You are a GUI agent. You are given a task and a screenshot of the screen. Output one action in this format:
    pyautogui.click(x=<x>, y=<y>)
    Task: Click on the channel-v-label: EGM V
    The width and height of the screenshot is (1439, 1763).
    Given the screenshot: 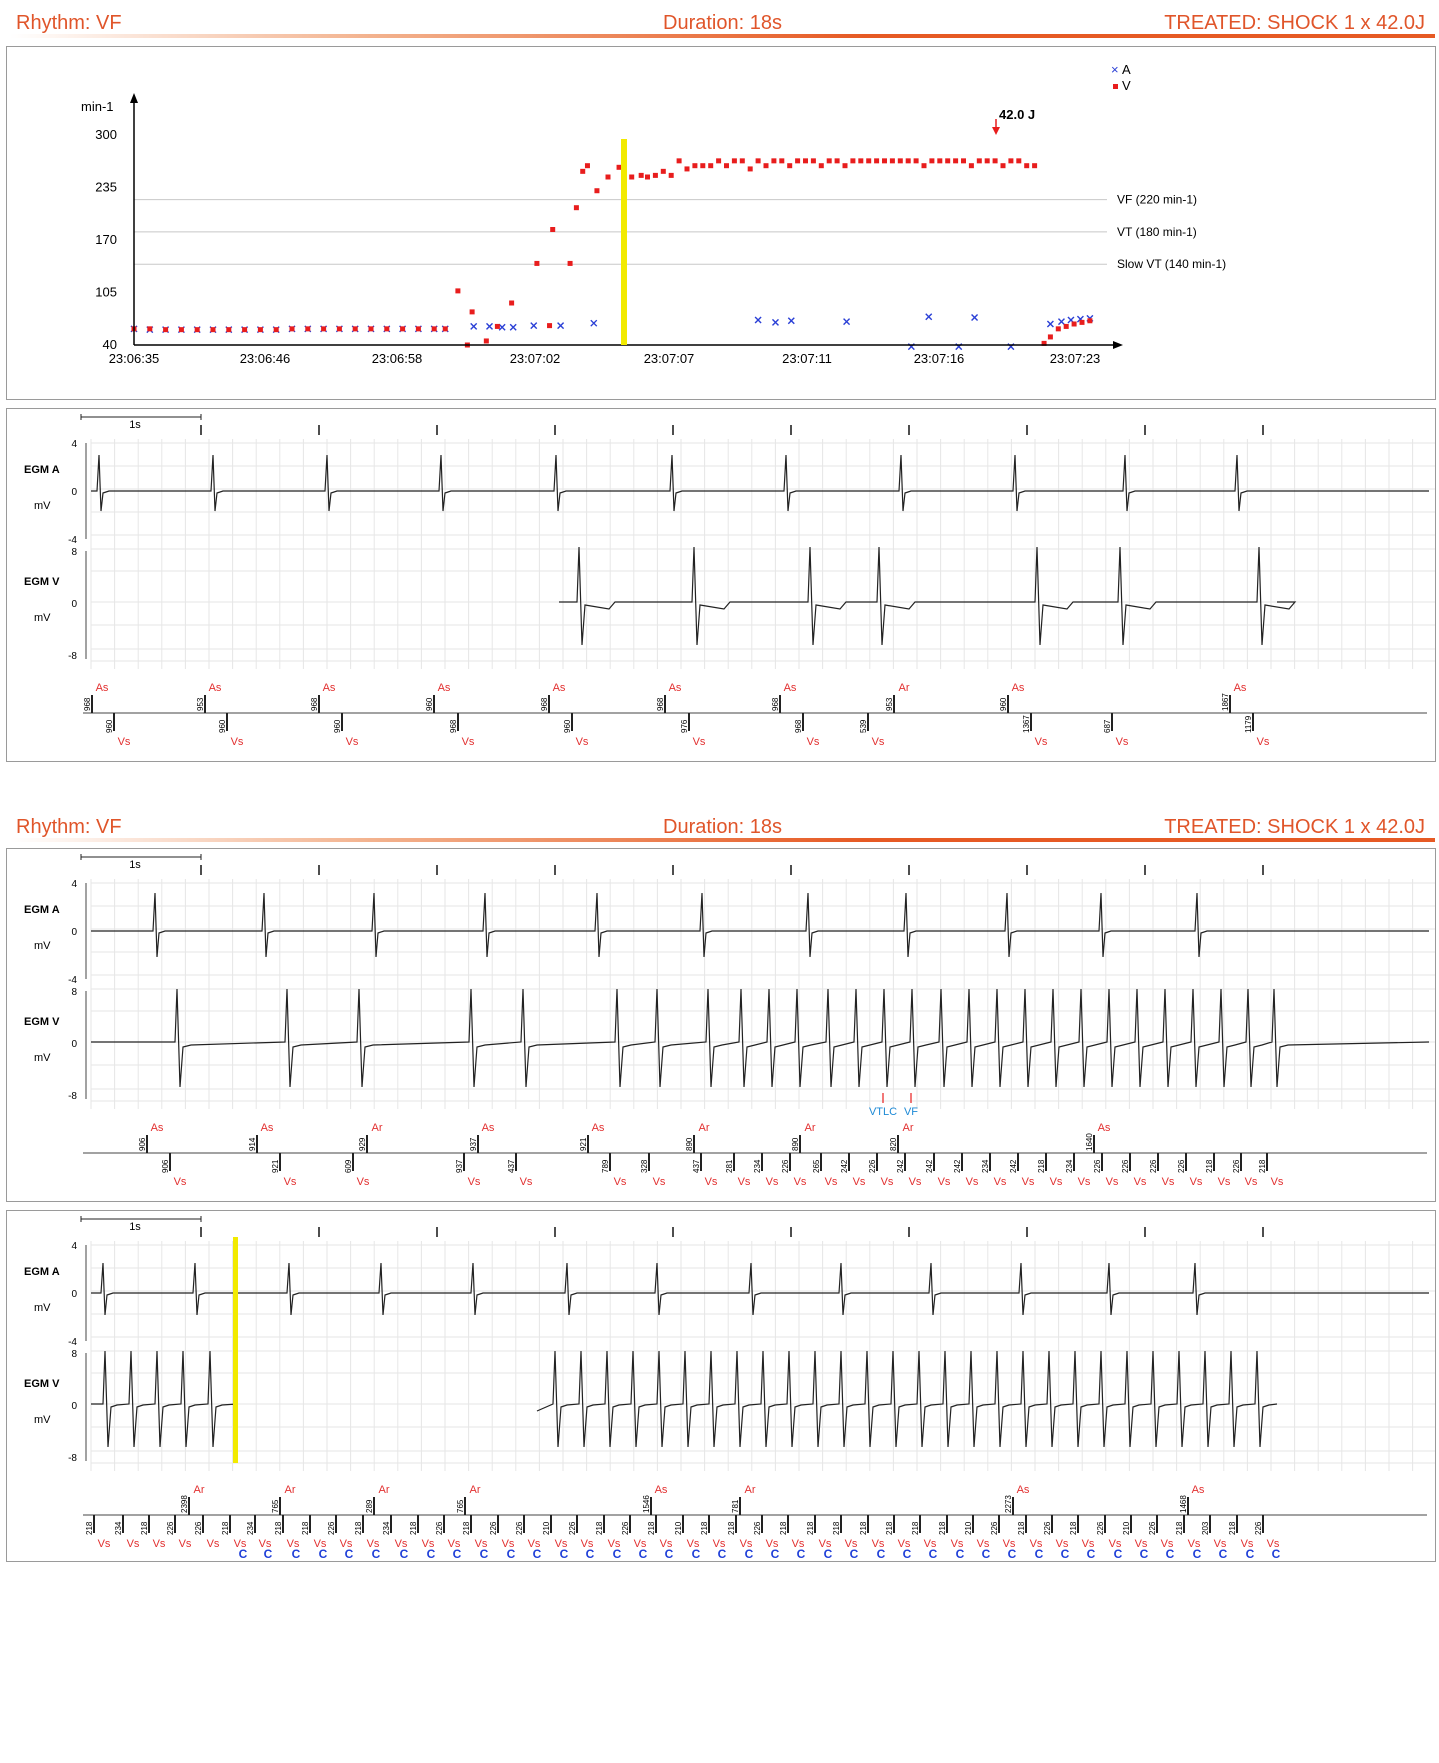 What is the action you would take?
    pyautogui.click(x=42, y=1384)
    